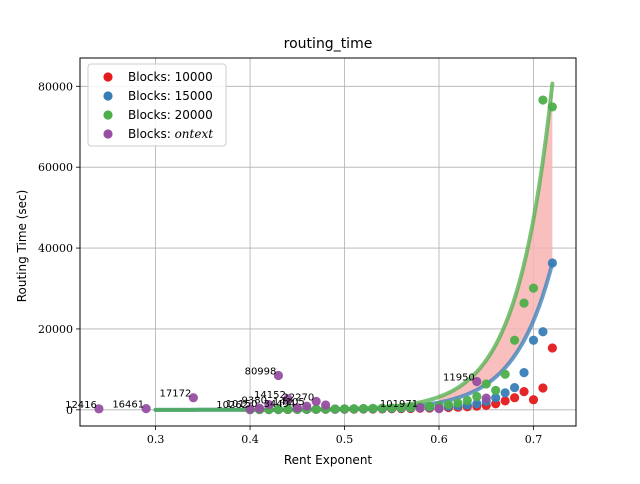 Image resolution: width=640 pixels, height=484 pixels. What do you see at coordinates (81, 405) in the screenshot?
I see `point-label: 12416` at bounding box center [81, 405].